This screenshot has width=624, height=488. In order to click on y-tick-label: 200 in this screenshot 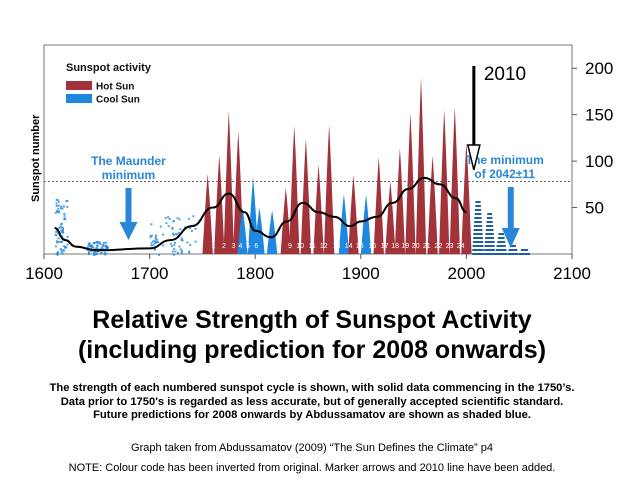, I will do `click(599, 68)`.